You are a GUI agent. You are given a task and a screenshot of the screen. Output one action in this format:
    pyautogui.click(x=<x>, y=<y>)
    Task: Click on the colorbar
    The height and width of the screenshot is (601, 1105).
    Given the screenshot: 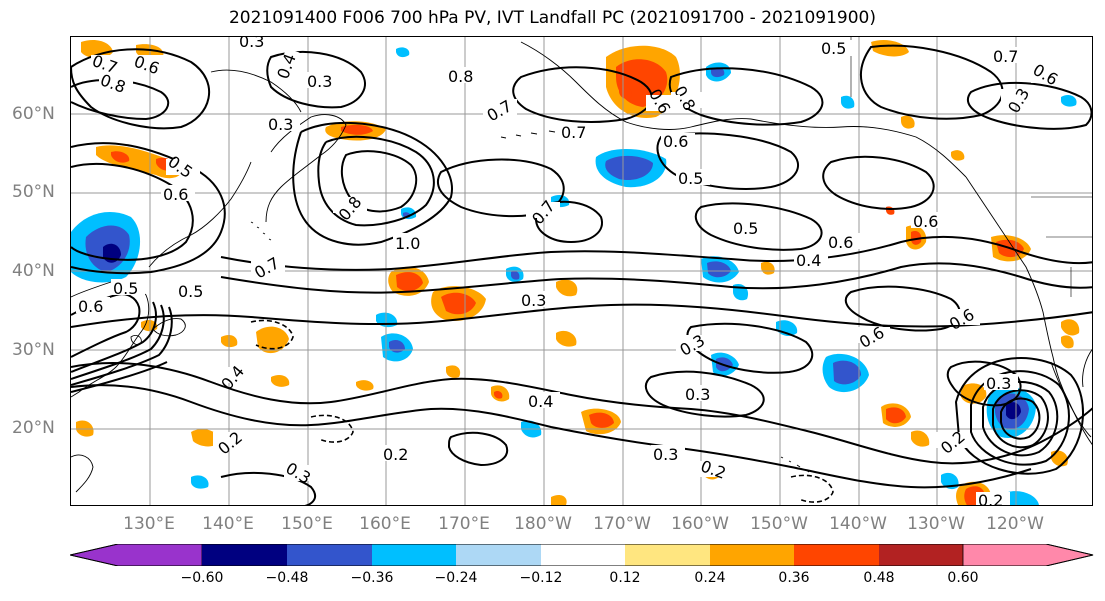 What is the action you would take?
    pyautogui.click(x=581, y=556)
    